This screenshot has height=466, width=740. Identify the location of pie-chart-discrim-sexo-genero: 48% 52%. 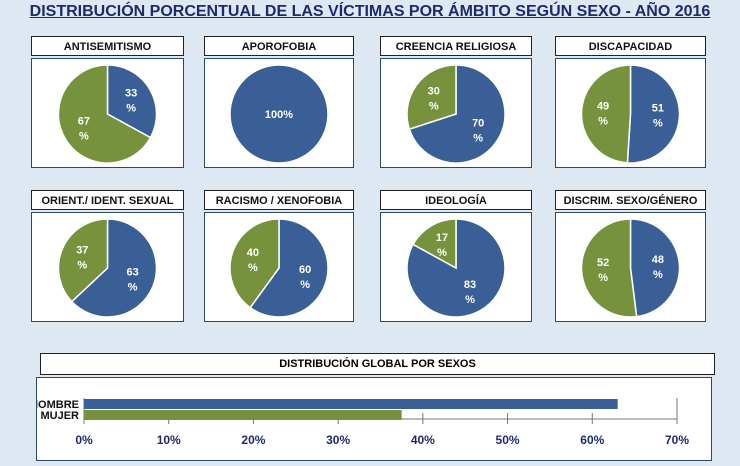
(630, 267).